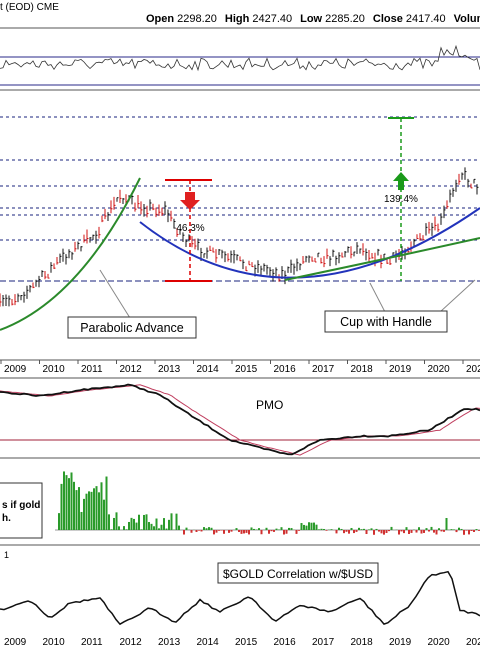 The height and width of the screenshot is (650, 480). Describe the element at coordinates (92, 642) in the screenshot. I see `year-label: 2011` at that location.